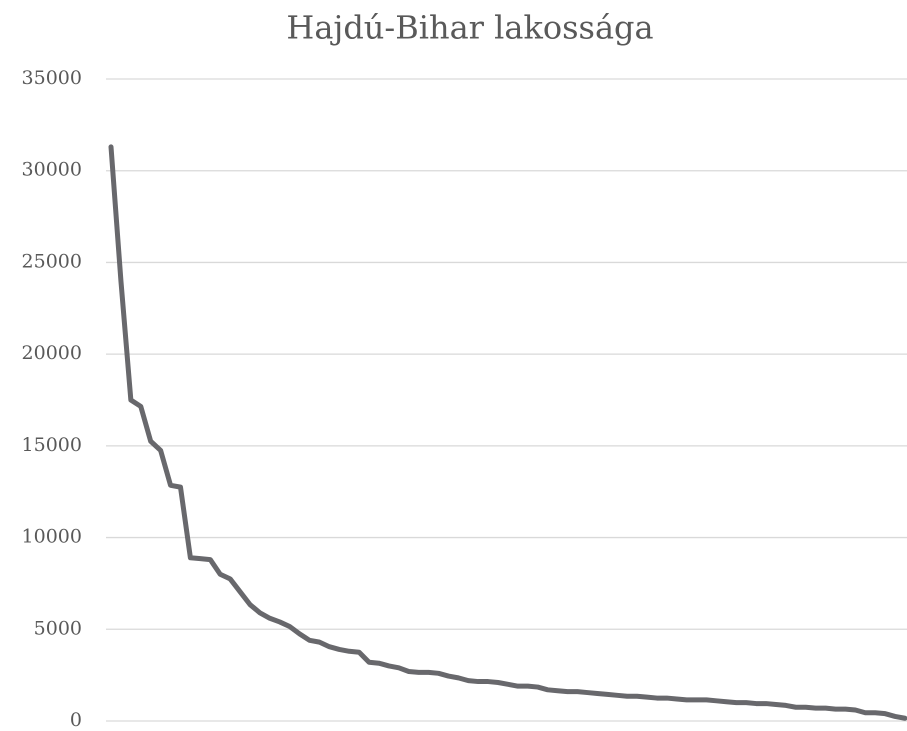 The image size is (907, 731). Describe the element at coordinates (52, 537) in the screenshot. I see `y-tick-label: 10000` at that location.